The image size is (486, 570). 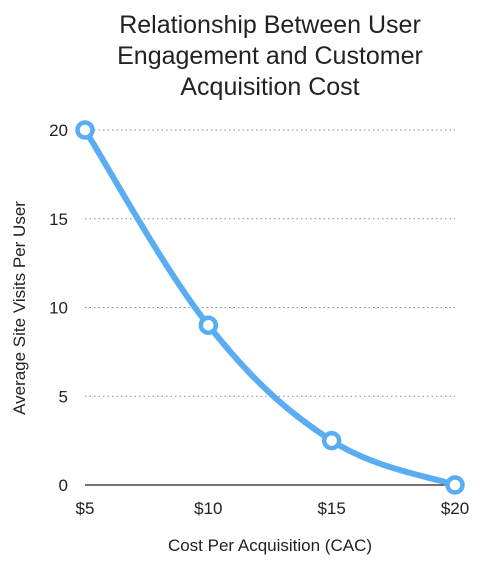 What do you see at coordinates (58, 219) in the screenshot?
I see `y-tick-label: 15` at bounding box center [58, 219].